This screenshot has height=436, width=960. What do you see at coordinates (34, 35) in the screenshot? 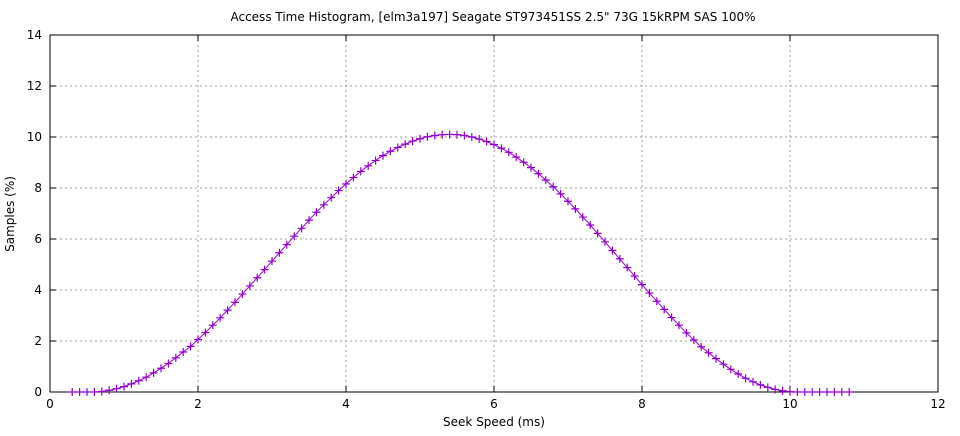
I see `y-tick-label: 14` at bounding box center [34, 35].